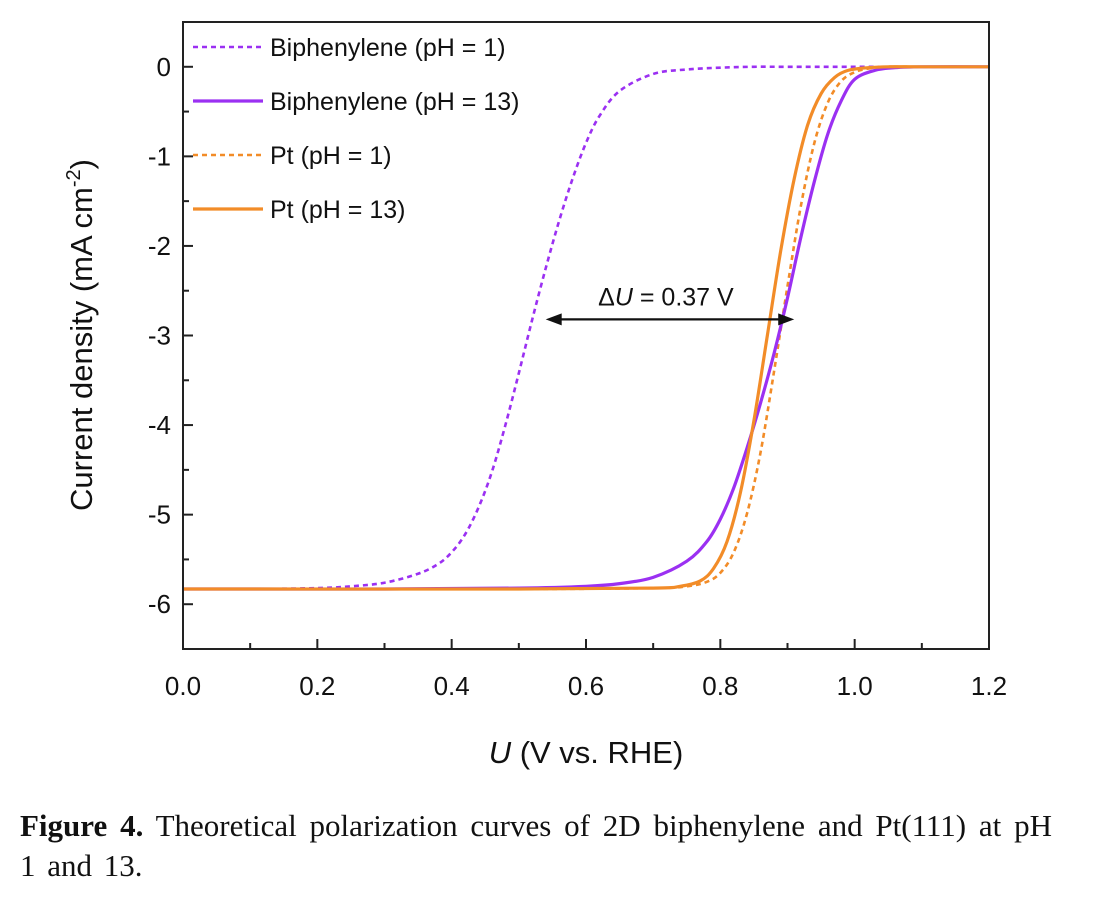 The image size is (1114, 903). I want to click on y-tick-label: -3, so click(159, 336).